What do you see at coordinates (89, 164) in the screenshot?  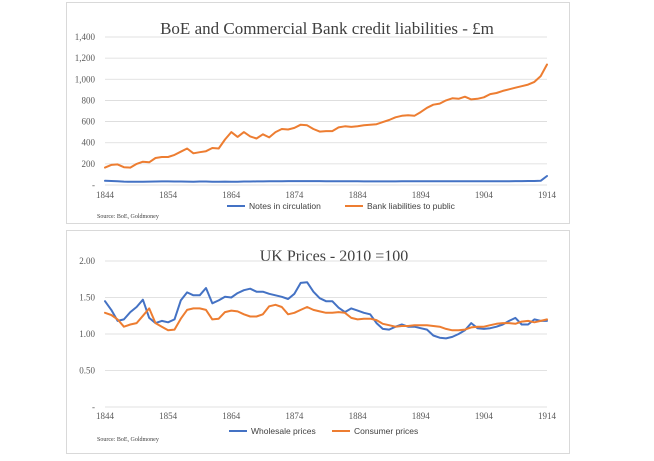 I see `y-tick-label: 200` at bounding box center [89, 164].